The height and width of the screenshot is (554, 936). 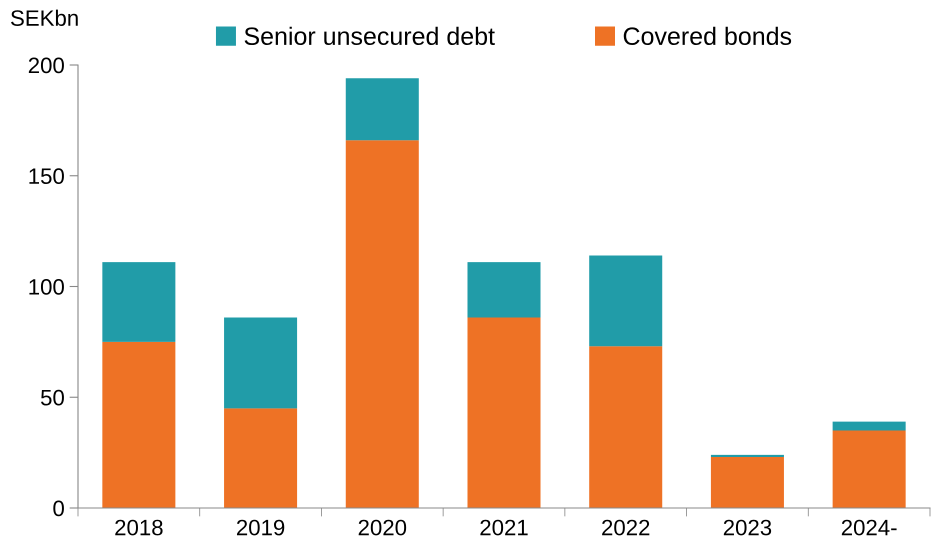 What do you see at coordinates (46, 66) in the screenshot?
I see `y-tick-label: 200` at bounding box center [46, 66].